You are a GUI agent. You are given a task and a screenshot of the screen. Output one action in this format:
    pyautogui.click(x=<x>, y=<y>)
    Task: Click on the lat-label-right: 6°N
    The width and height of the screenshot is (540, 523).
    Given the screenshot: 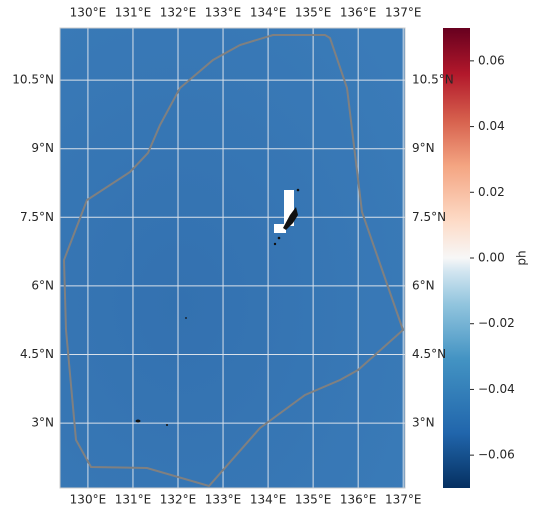 What is the action you would take?
    pyautogui.click(x=423, y=285)
    